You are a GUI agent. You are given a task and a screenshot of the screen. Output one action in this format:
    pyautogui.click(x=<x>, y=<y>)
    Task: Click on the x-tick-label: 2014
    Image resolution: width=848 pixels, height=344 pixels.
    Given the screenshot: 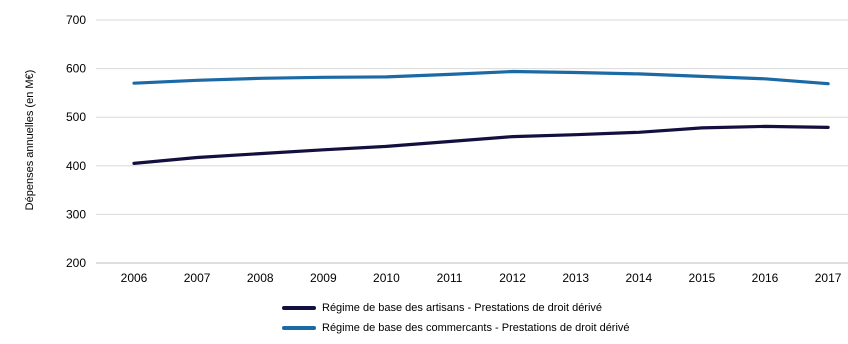 What is the action you would take?
    pyautogui.click(x=638, y=278)
    